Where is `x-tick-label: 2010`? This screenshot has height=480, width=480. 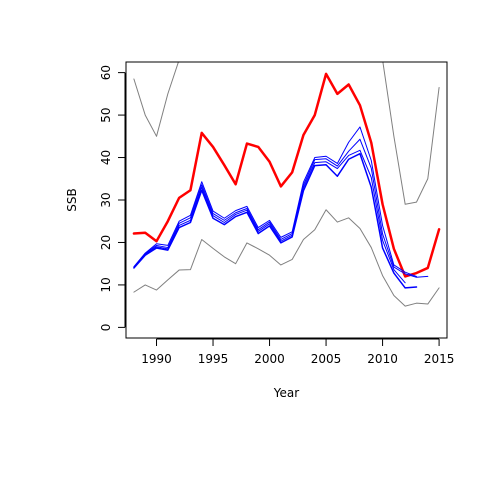 x-tick-label: 2010 is located at coordinates (382, 359).